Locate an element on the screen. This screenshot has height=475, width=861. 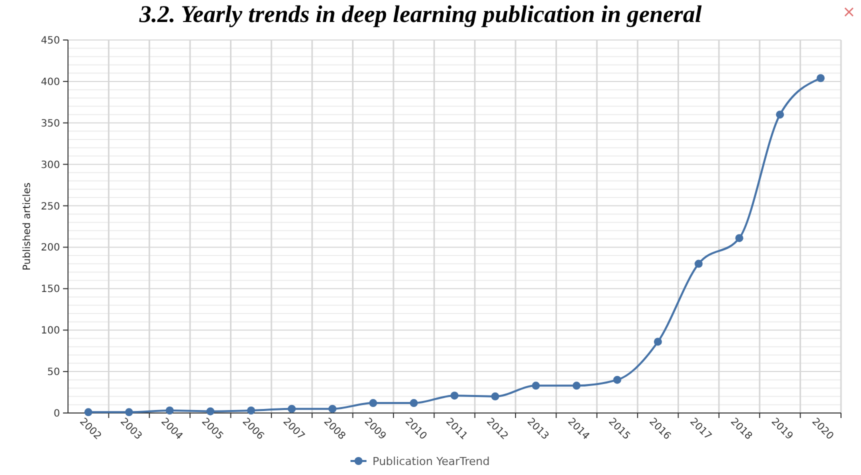
y-tick-label: 100 is located at coordinates (50, 331).